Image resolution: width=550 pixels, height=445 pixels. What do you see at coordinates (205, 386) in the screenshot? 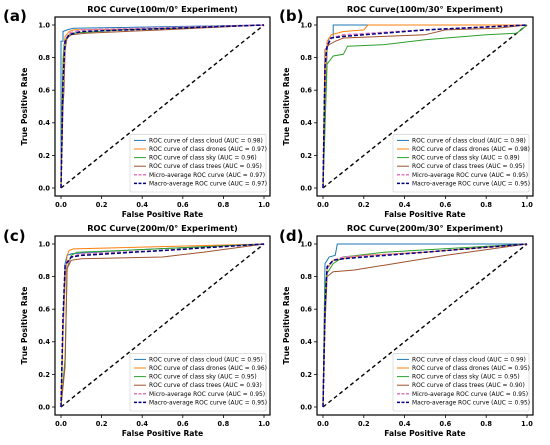
I see `legend-entry: ROC curve of class trees (AUC = 0.93)` at bounding box center [205, 386].